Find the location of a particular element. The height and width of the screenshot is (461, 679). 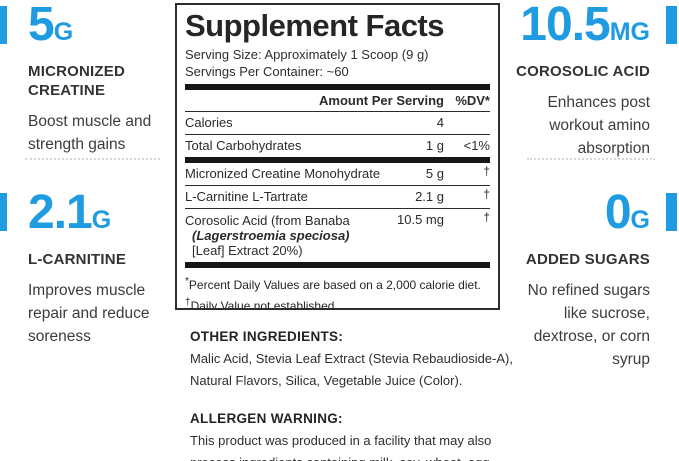

feature-value: 2.1G is located at coordinates (95, 215).